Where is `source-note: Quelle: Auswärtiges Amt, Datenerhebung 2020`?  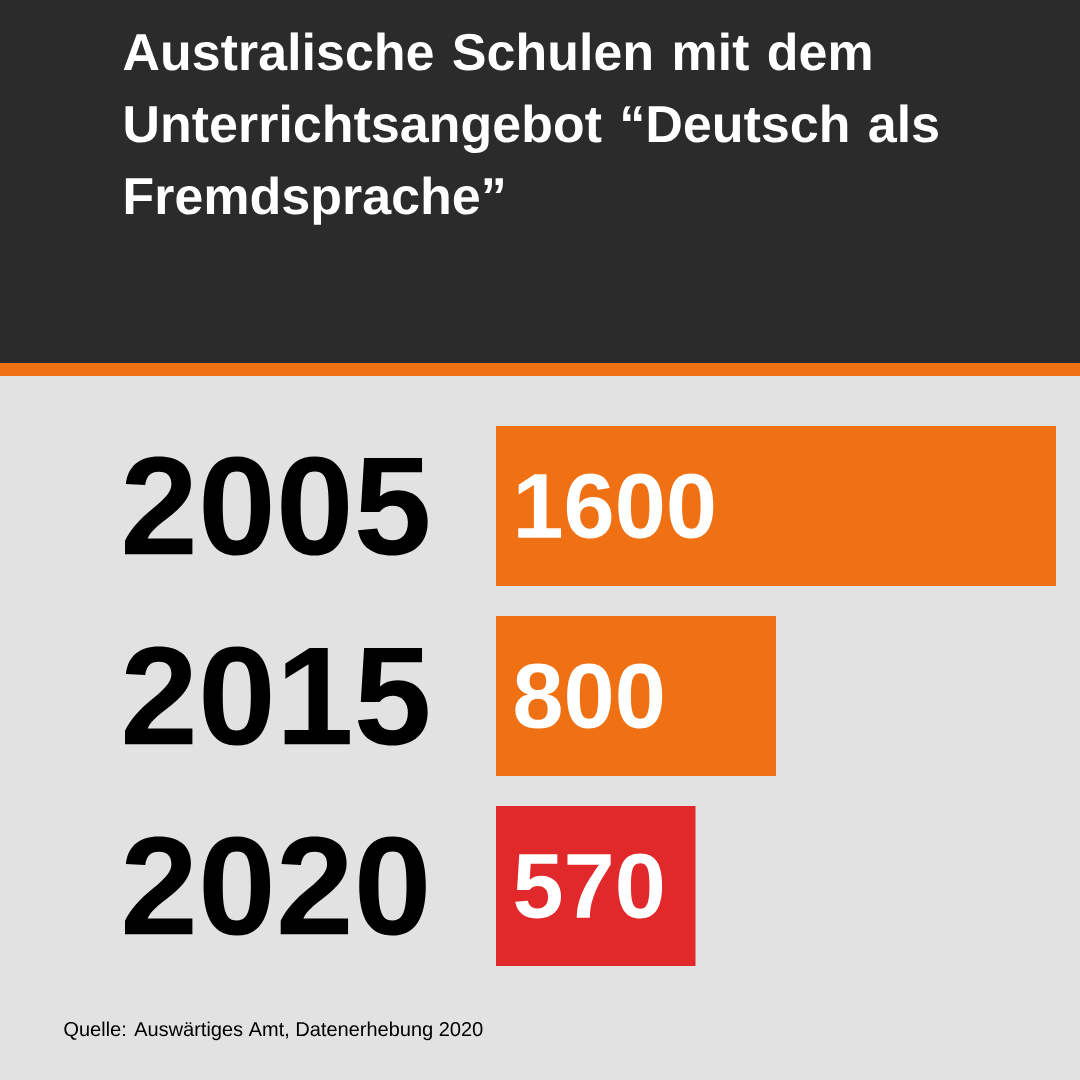
source-note: Quelle: Auswärtiges Amt, Datenerhebung 2020 is located at coordinates (273, 1031).